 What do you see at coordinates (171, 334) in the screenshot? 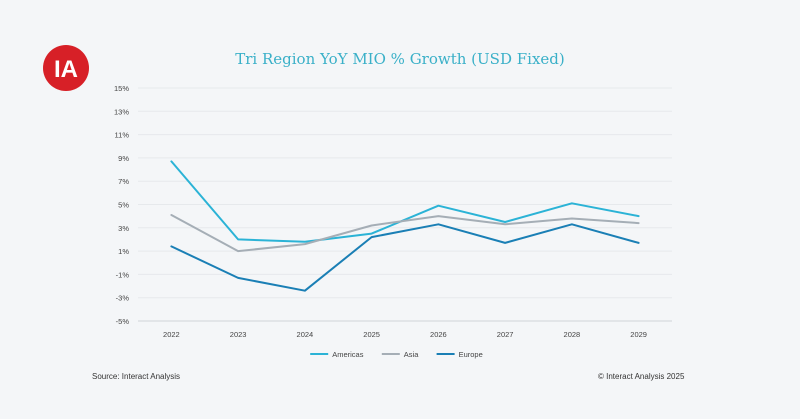
I see `x-tick-label: 2022` at bounding box center [171, 334].